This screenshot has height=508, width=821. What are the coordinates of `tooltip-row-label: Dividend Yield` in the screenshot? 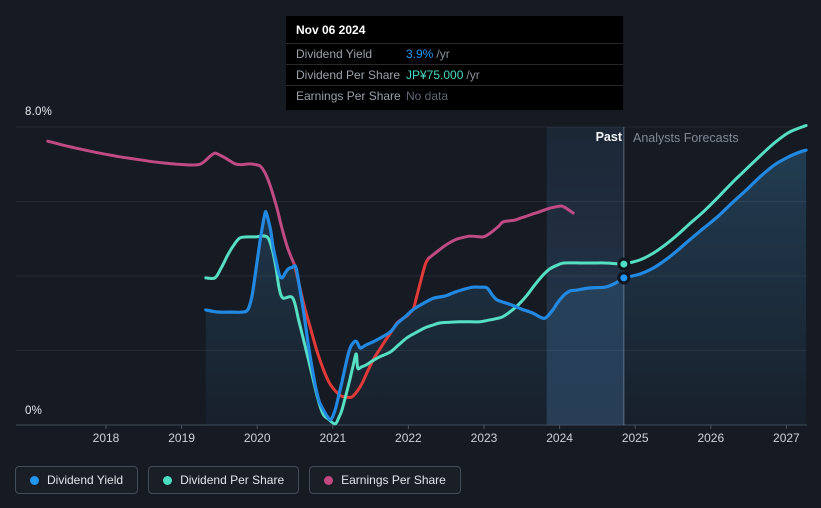 It's located at (334, 54).